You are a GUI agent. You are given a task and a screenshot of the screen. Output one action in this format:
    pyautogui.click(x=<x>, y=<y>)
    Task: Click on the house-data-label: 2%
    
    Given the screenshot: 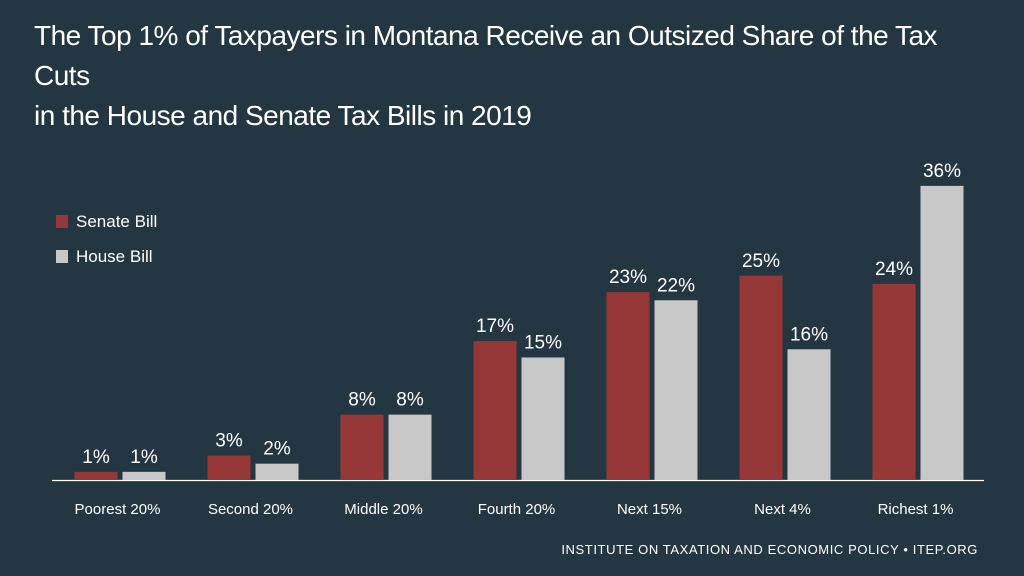 What is the action you would take?
    pyautogui.click(x=277, y=449)
    